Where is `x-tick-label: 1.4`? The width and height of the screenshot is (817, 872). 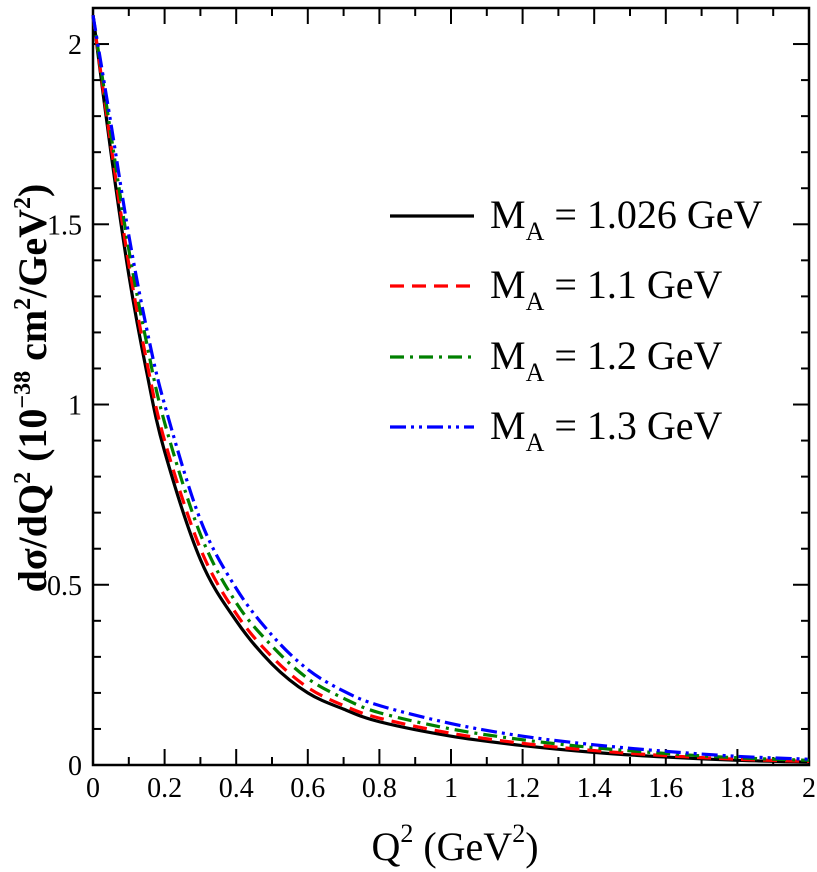 x-tick-label: 1.4 is located at coordinates (594, 788).